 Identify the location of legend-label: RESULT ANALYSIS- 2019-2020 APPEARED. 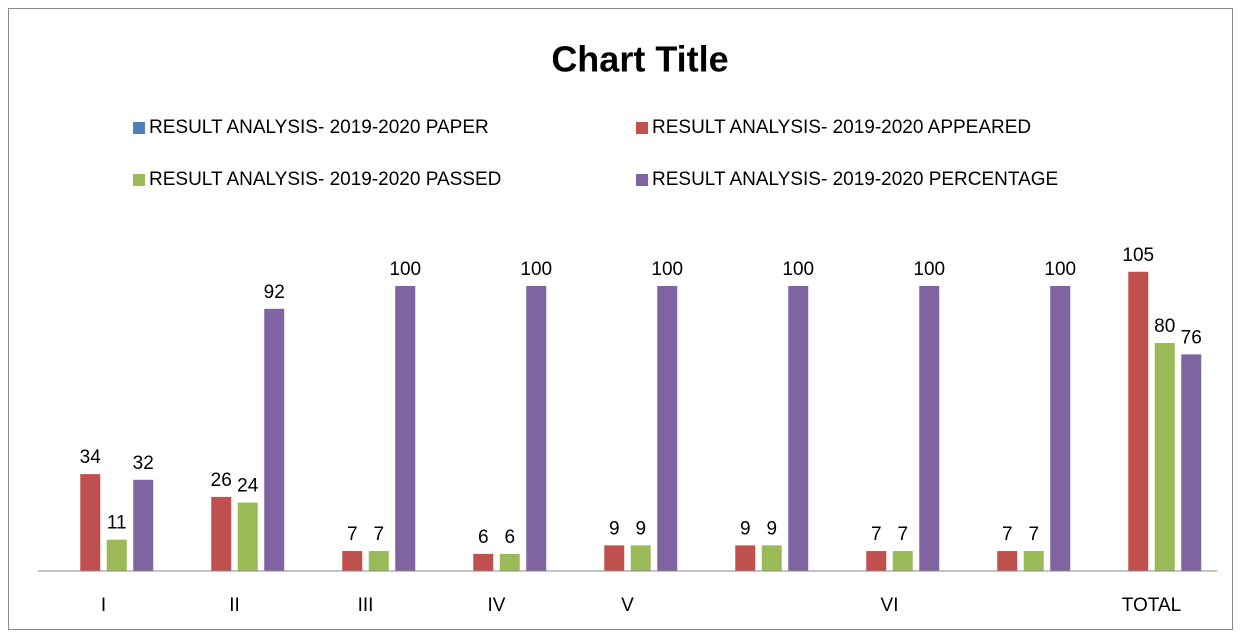
(841, 127).